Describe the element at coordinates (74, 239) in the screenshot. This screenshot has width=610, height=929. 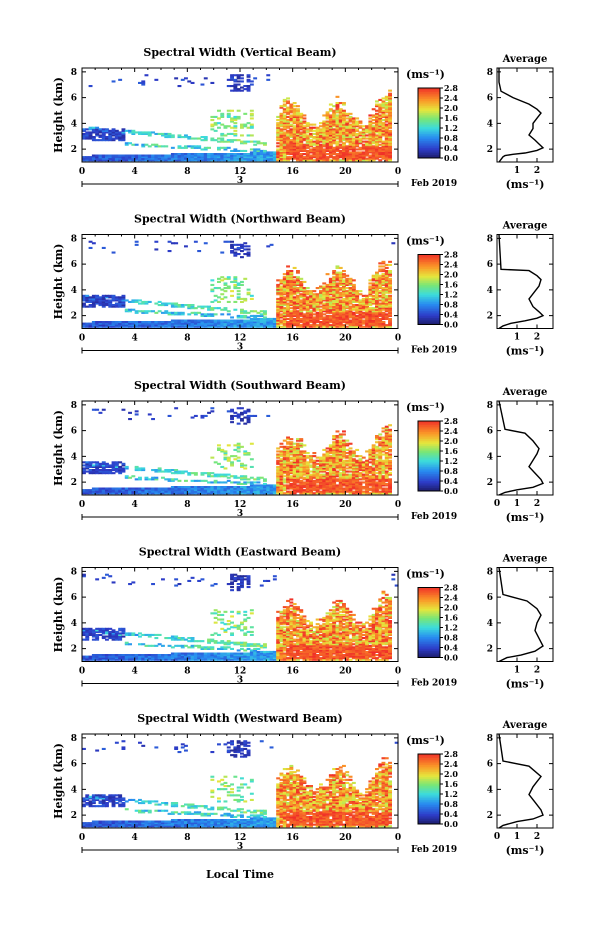
I see `y-tick-label: 8` at that location.